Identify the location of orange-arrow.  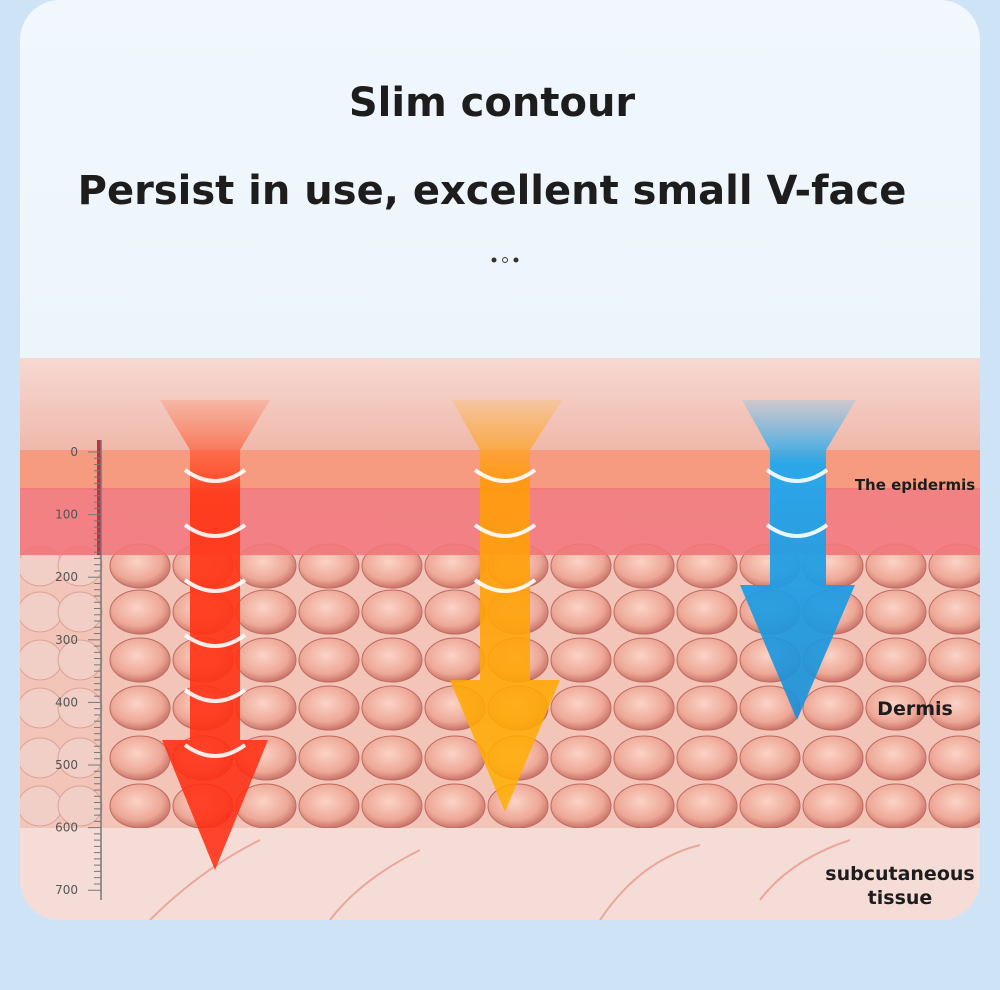
(506, 606).